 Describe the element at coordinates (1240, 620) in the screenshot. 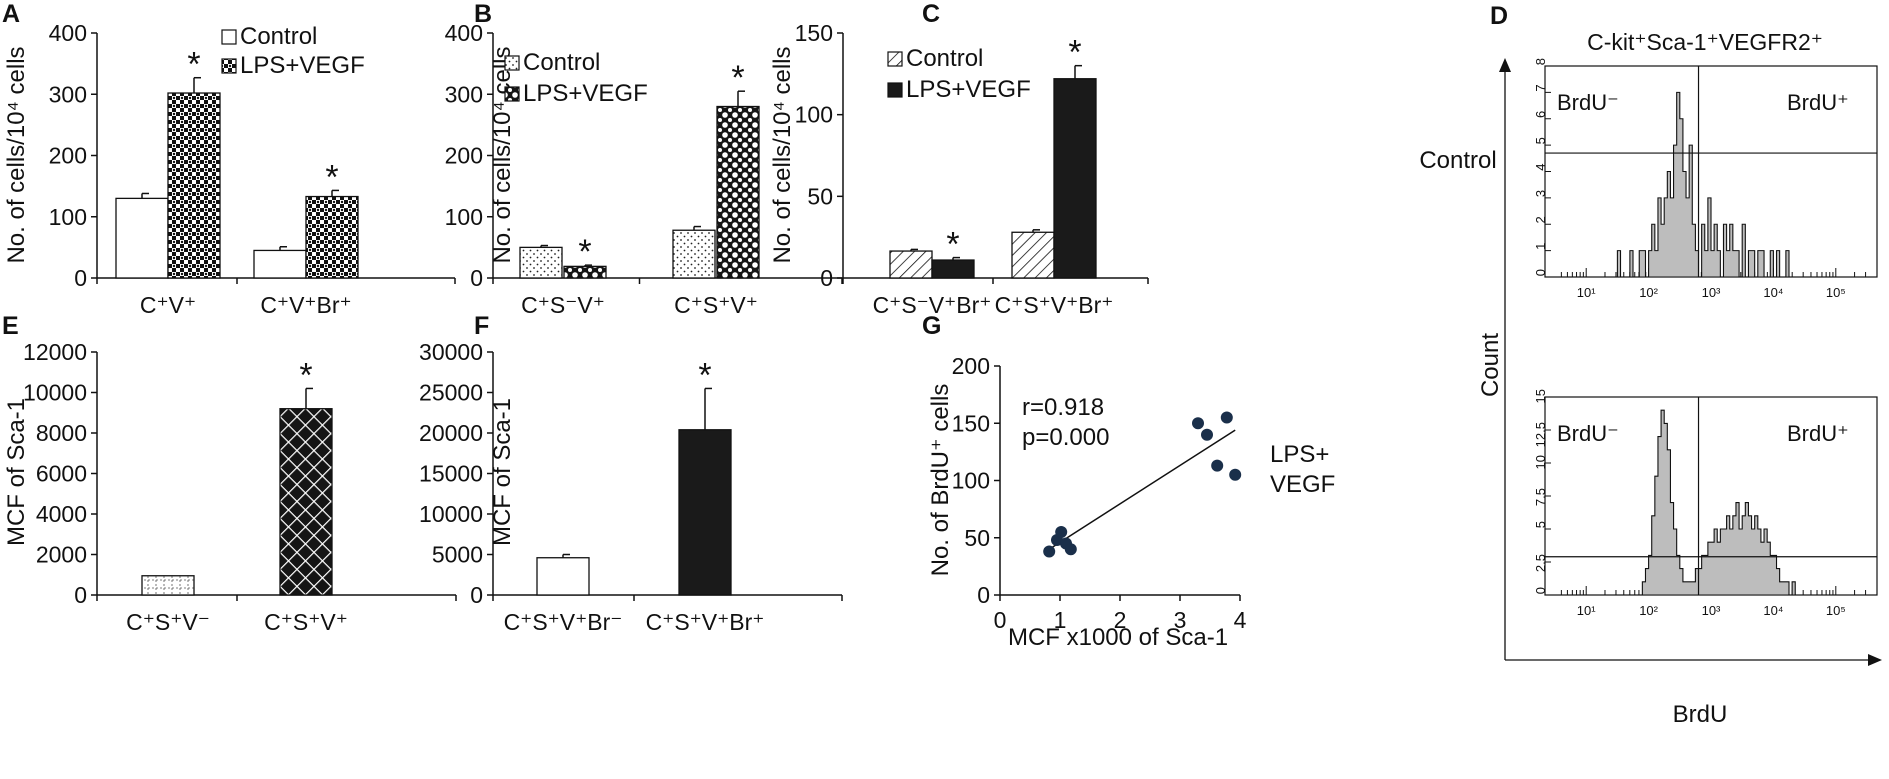

I see `x-tick-label: 4` at that location.